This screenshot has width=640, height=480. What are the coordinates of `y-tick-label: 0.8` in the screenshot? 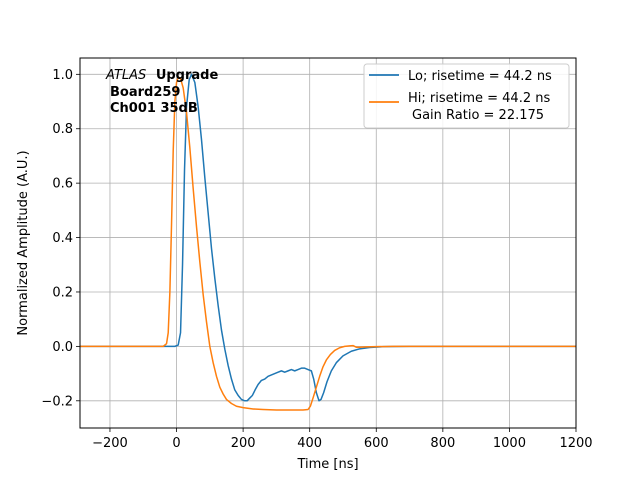 It's located at (62, 129).